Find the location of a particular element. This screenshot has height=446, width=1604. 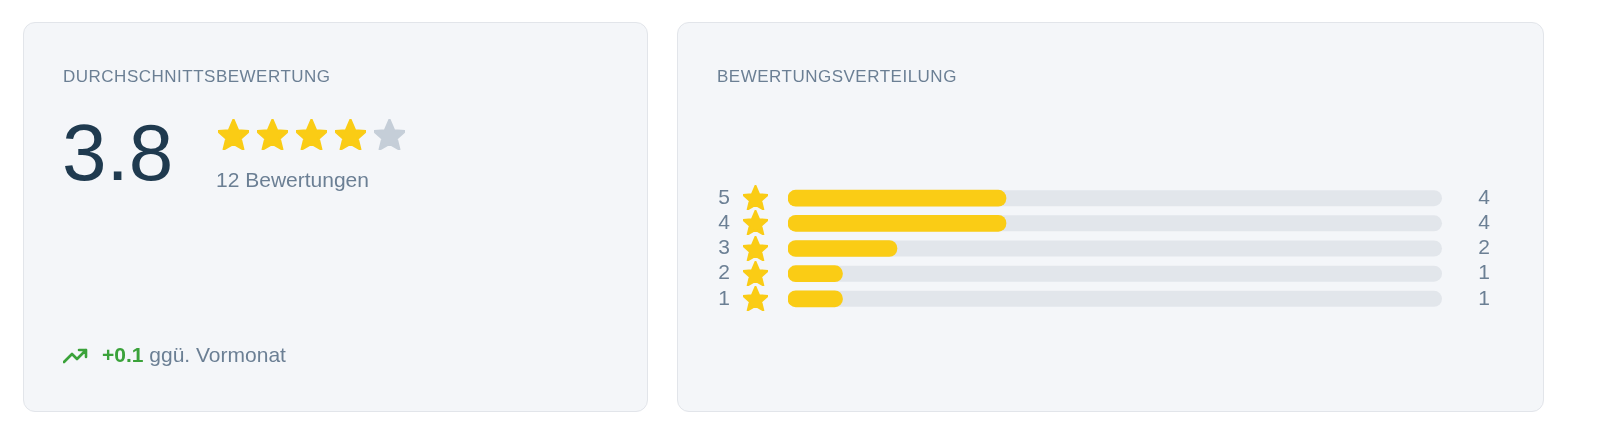

text: ggü. Vormonat is located at coordinates (217, 354).